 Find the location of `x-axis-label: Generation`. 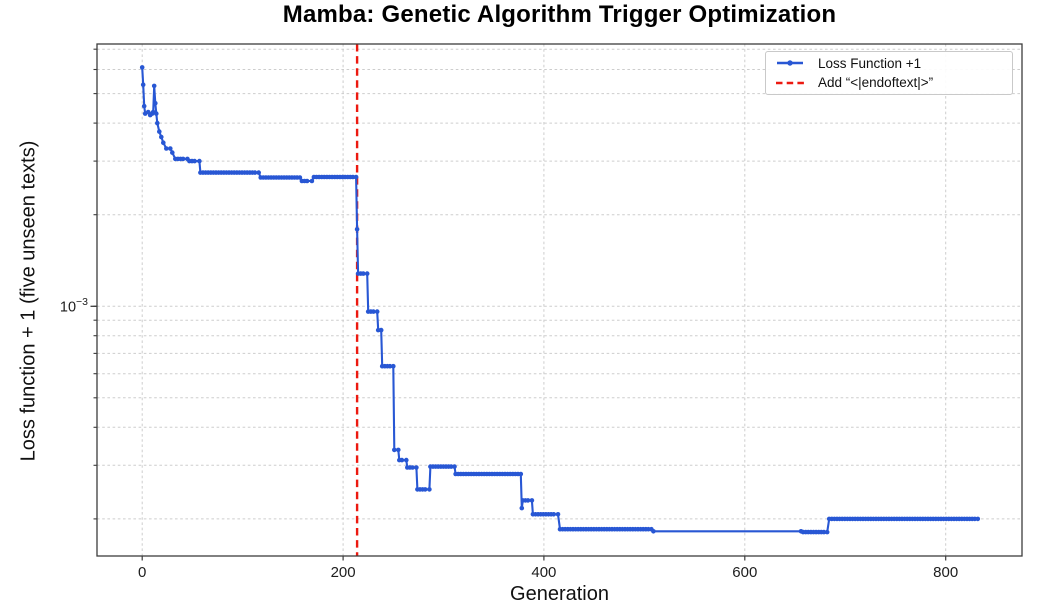

x-axis-label: Generation is located at coordinates (559, 594).